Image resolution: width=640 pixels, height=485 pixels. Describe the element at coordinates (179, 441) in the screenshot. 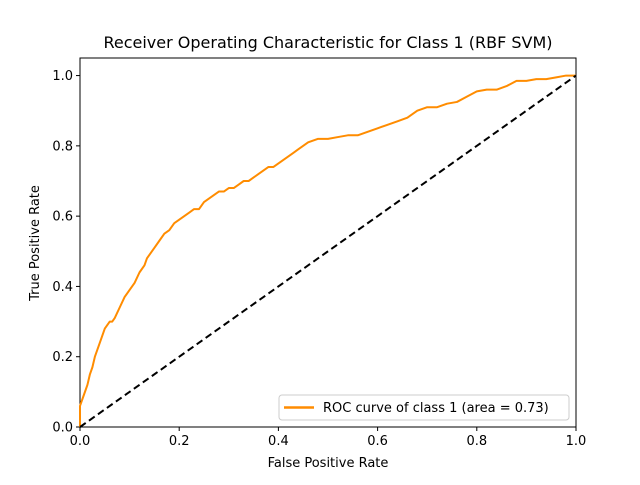

I see `x-tick-label: 0.2` at that location.